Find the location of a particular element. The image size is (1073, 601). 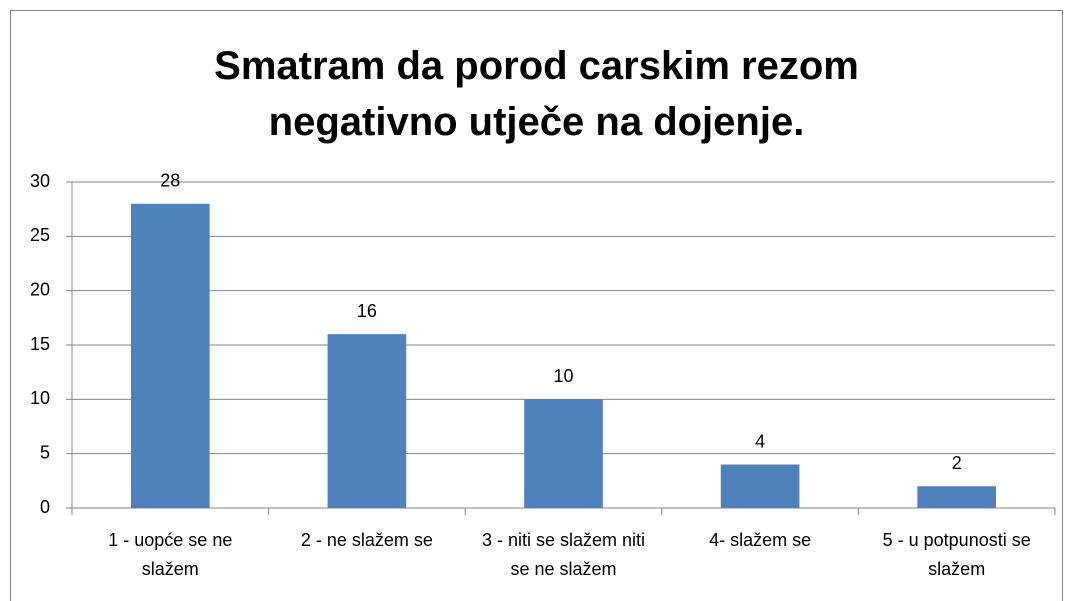

x-tick-label: 3 - niti se slažem niti se ne slažem is located at coordinates (563, 554).